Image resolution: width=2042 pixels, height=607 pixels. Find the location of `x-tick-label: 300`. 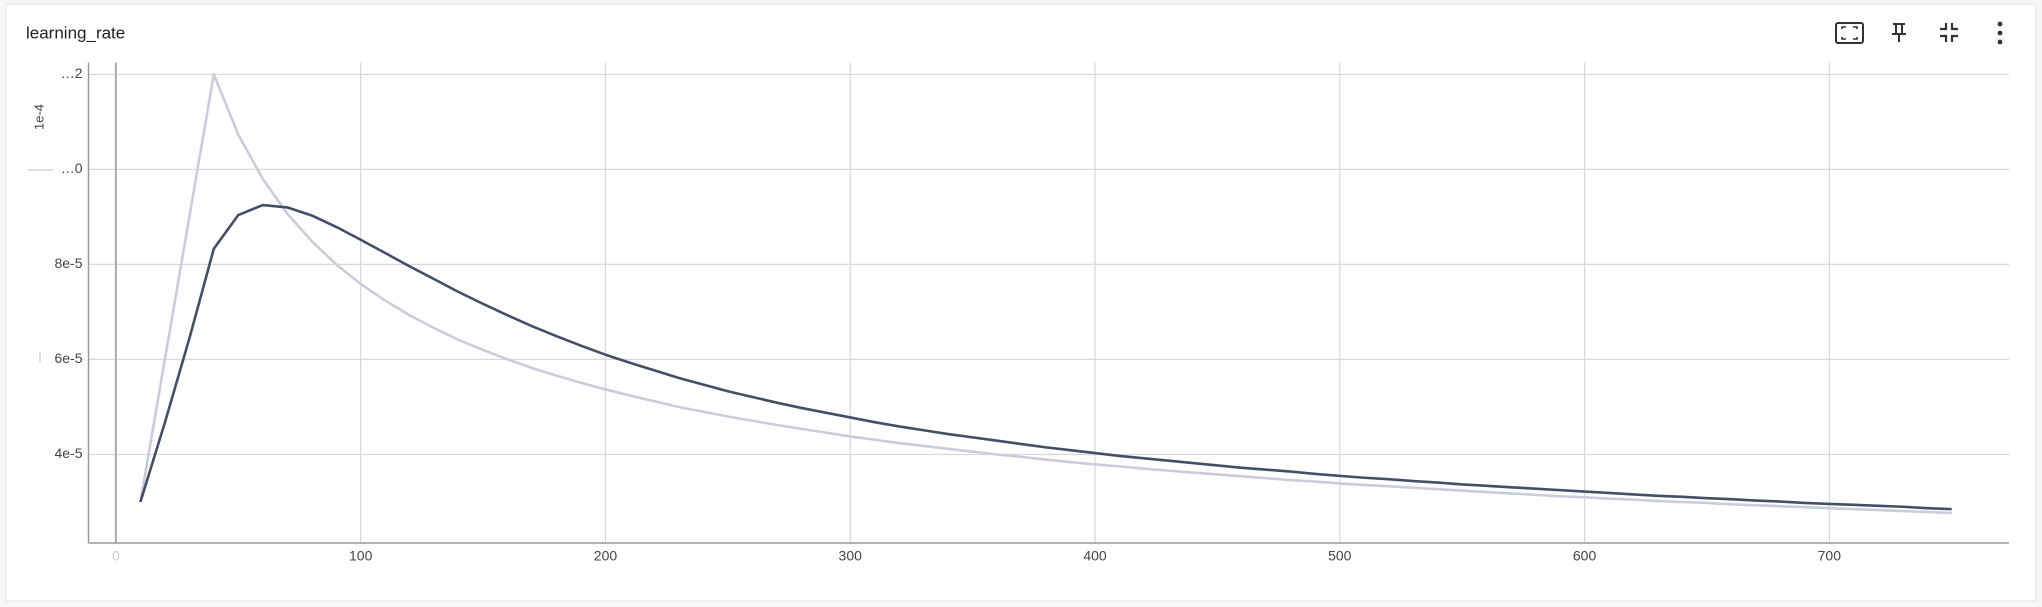

x-tick-label: 300 is located at coordinates (851, 556).